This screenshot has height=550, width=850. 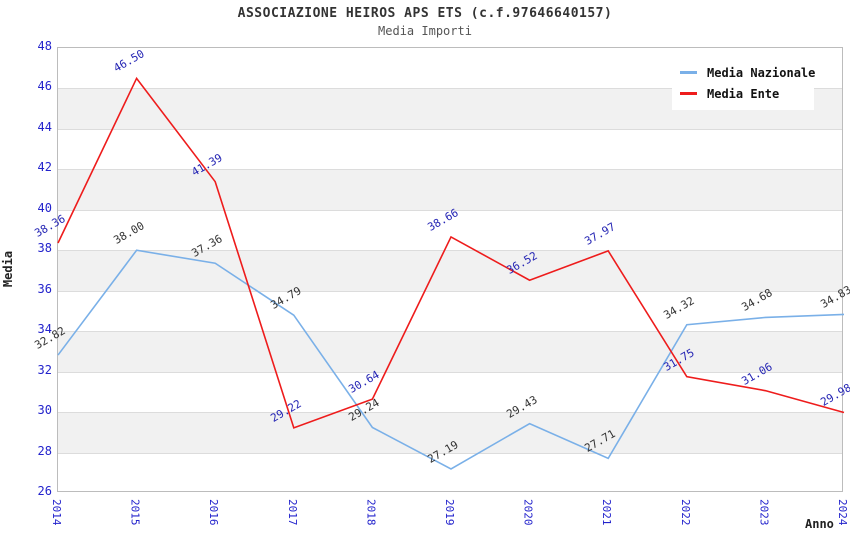 What do you see at coordinates (44, 126) in the screenshot?
I see `y-tick-label: 44` at bounding box center [44, 126].